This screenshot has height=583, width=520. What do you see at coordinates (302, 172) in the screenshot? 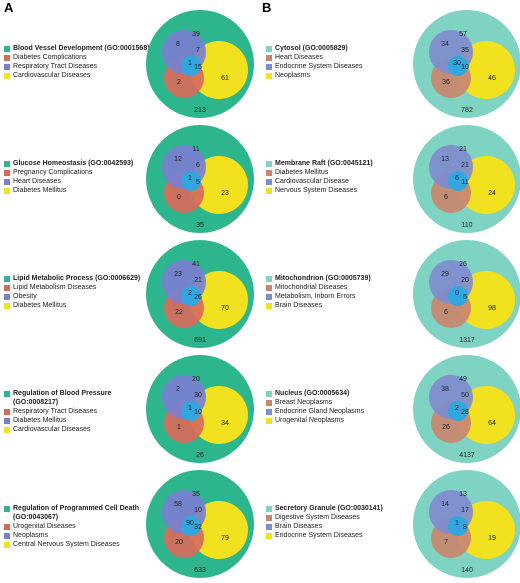
I see `legend-label: Diabetes Mellitus` at bounding box center [302, 172].